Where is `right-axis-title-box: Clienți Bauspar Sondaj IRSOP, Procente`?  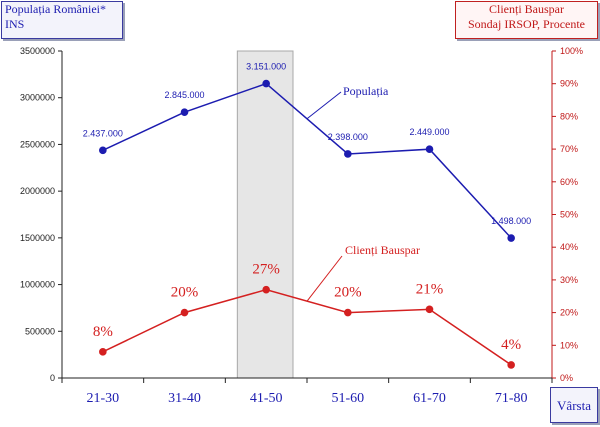
right-axis-title-box: Clienți Bauspar Sondaj IRSOP, Procente is located at coordinates (526, 20).